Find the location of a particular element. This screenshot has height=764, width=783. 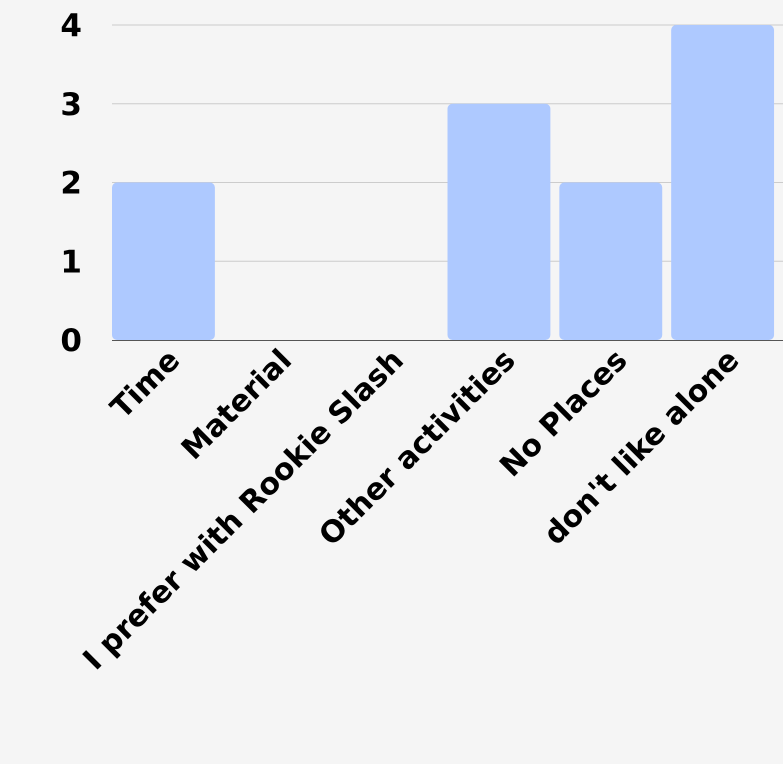

x-tick-label: Other activities is located at coordinates (418, 448).